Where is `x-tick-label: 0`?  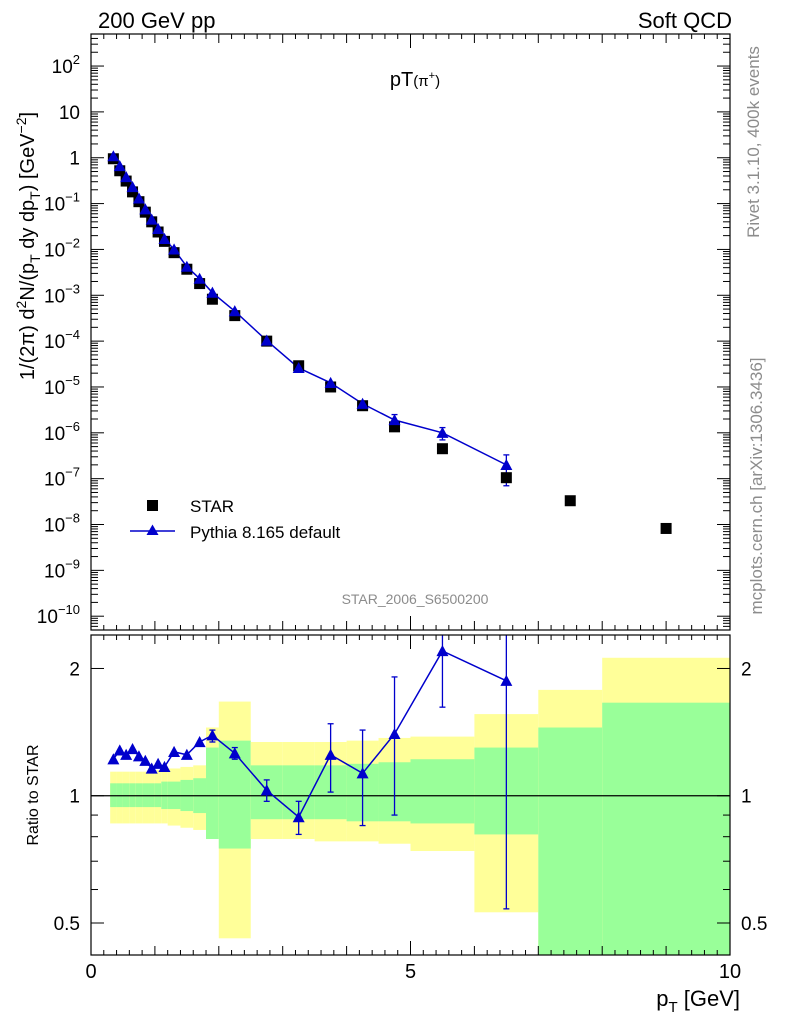
x-tick-label: 0 is located at coordinates (90, 972).